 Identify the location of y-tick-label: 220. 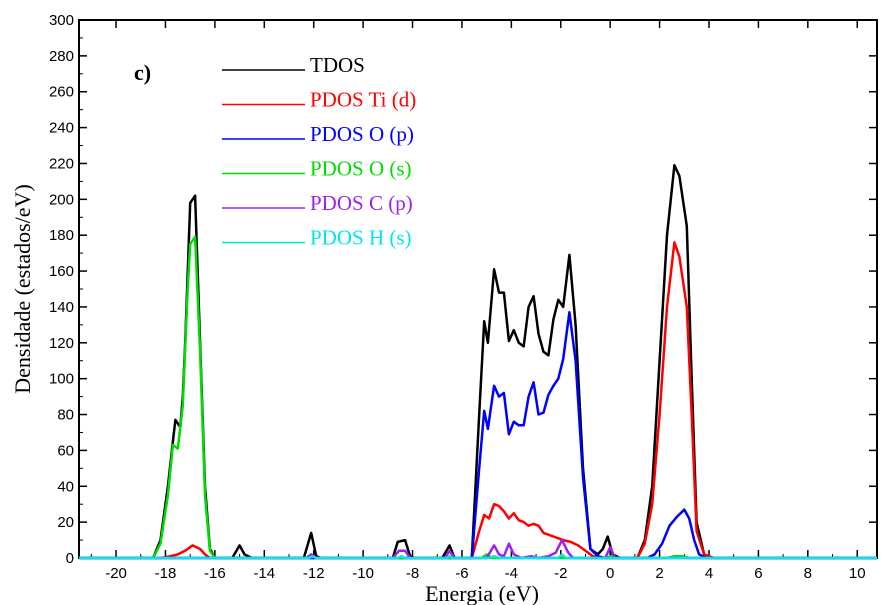
(61, 163).